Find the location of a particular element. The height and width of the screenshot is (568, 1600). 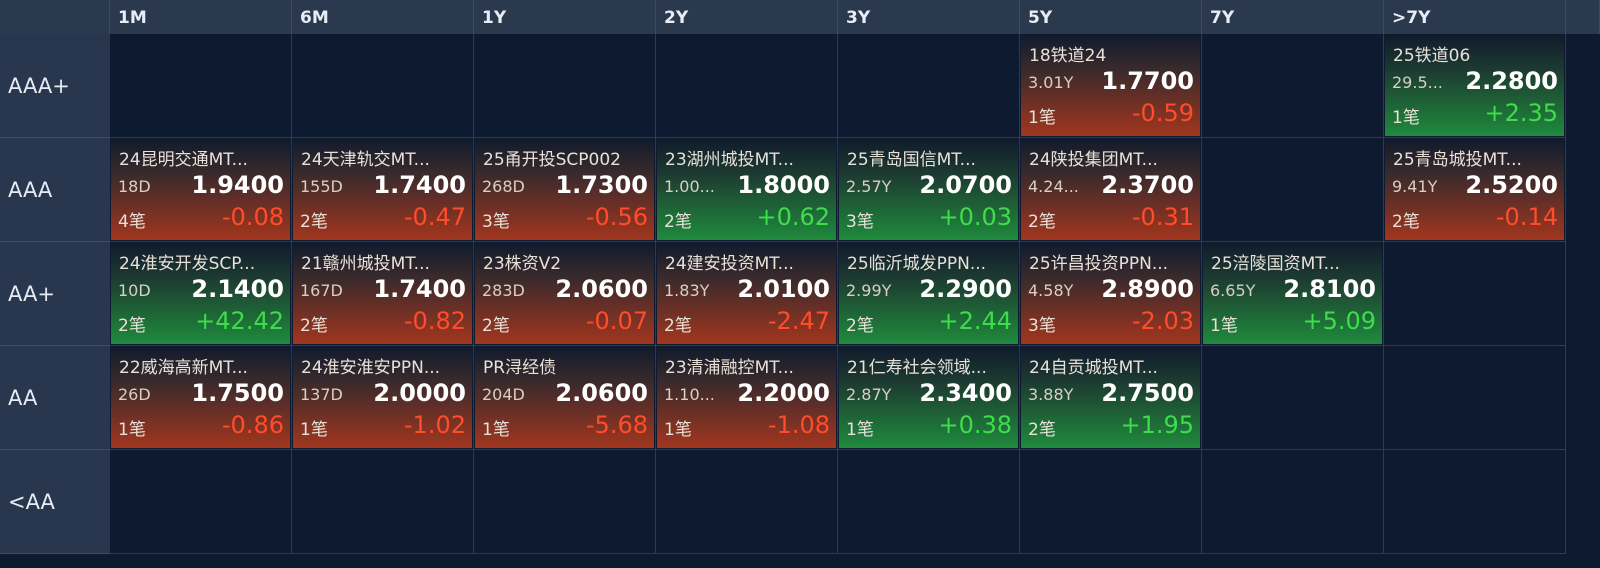

grid-cell: 24天津轨交MT... 155D 1.7400 2笔 -0.47 is located at coordinates (383, 190).